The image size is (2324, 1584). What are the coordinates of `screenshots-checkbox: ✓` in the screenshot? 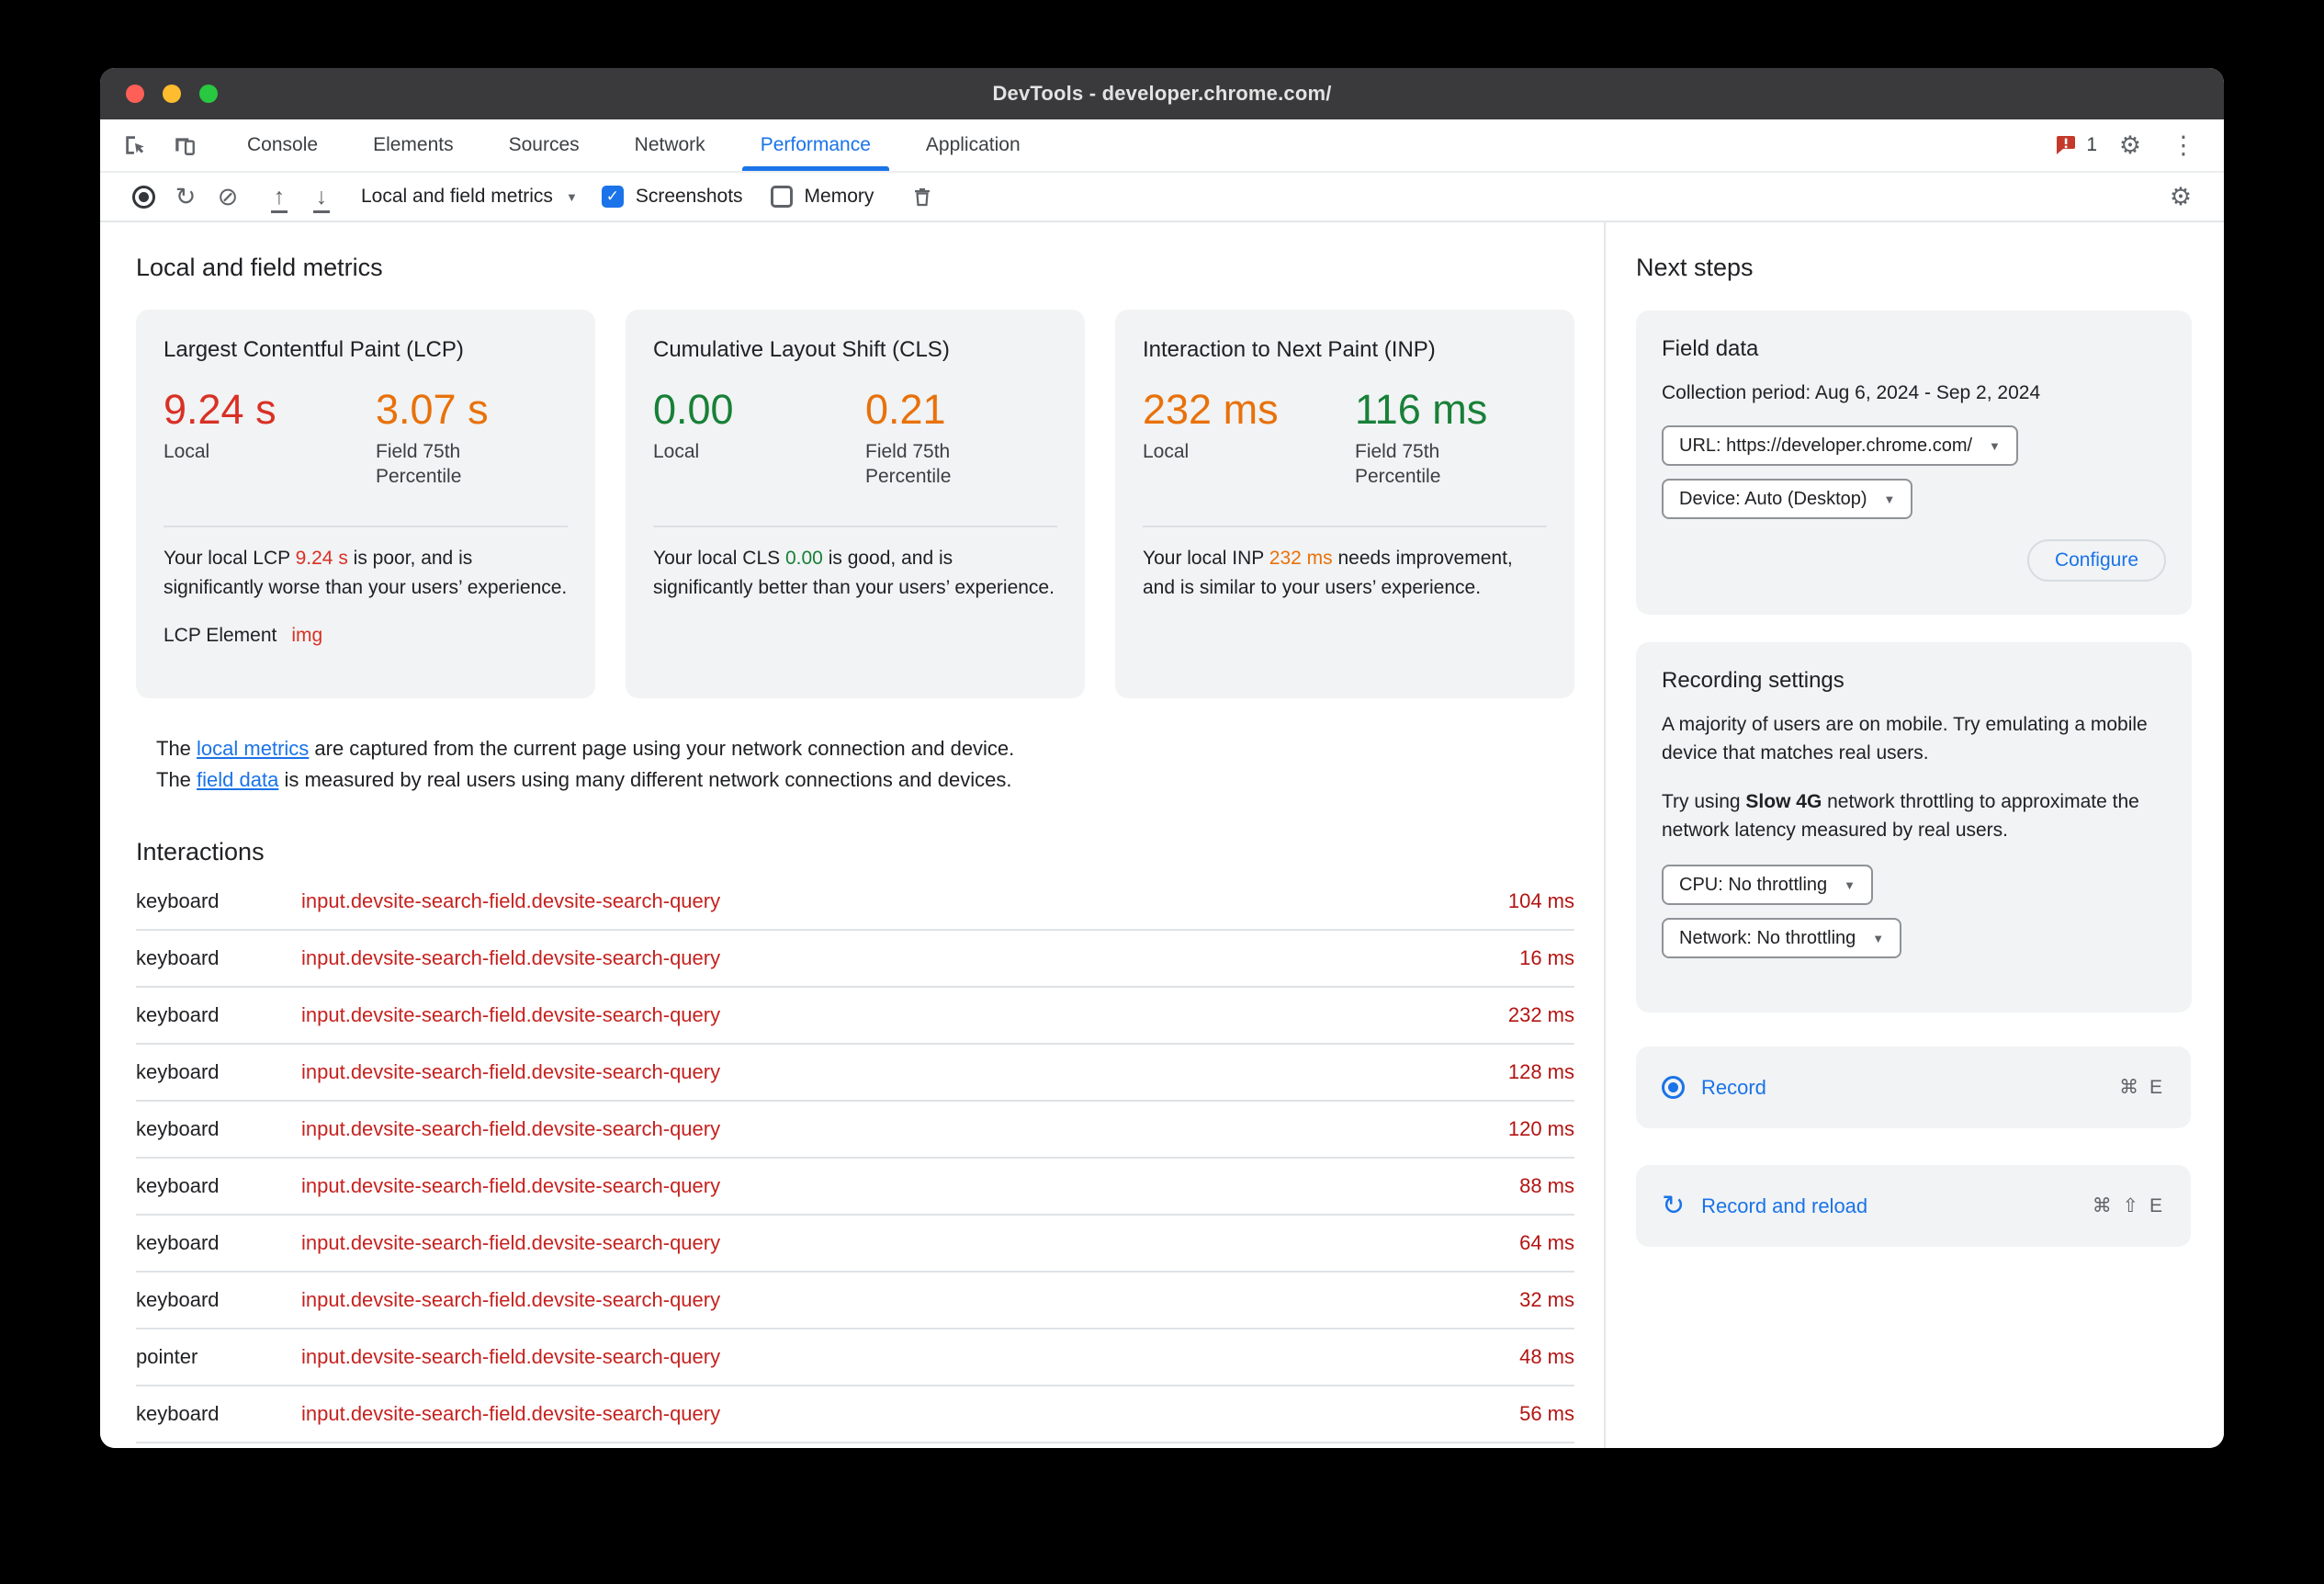 It's located at (612, 197).